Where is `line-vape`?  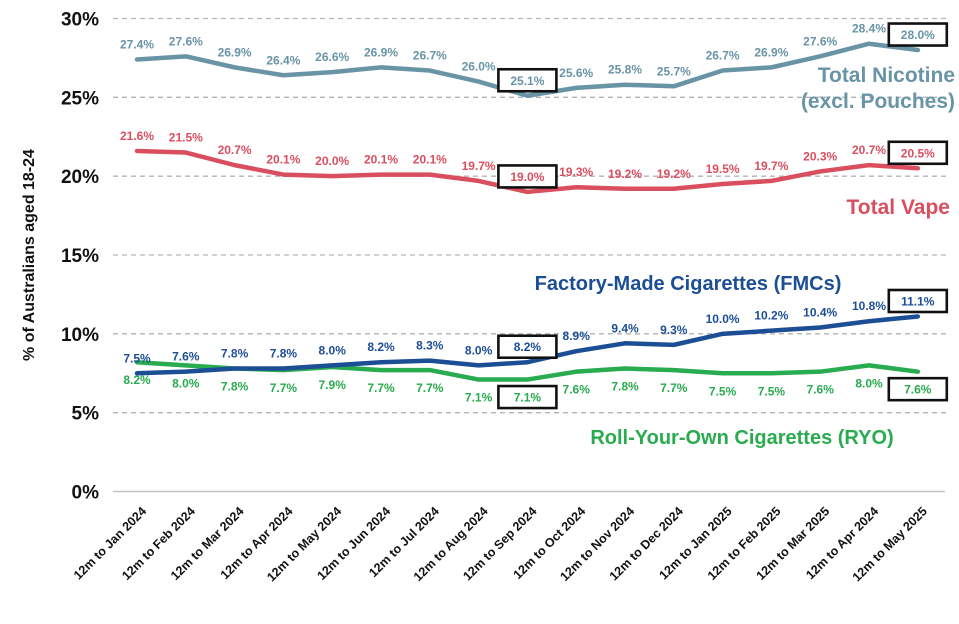
line-vape is located at coordinates (527, 171).